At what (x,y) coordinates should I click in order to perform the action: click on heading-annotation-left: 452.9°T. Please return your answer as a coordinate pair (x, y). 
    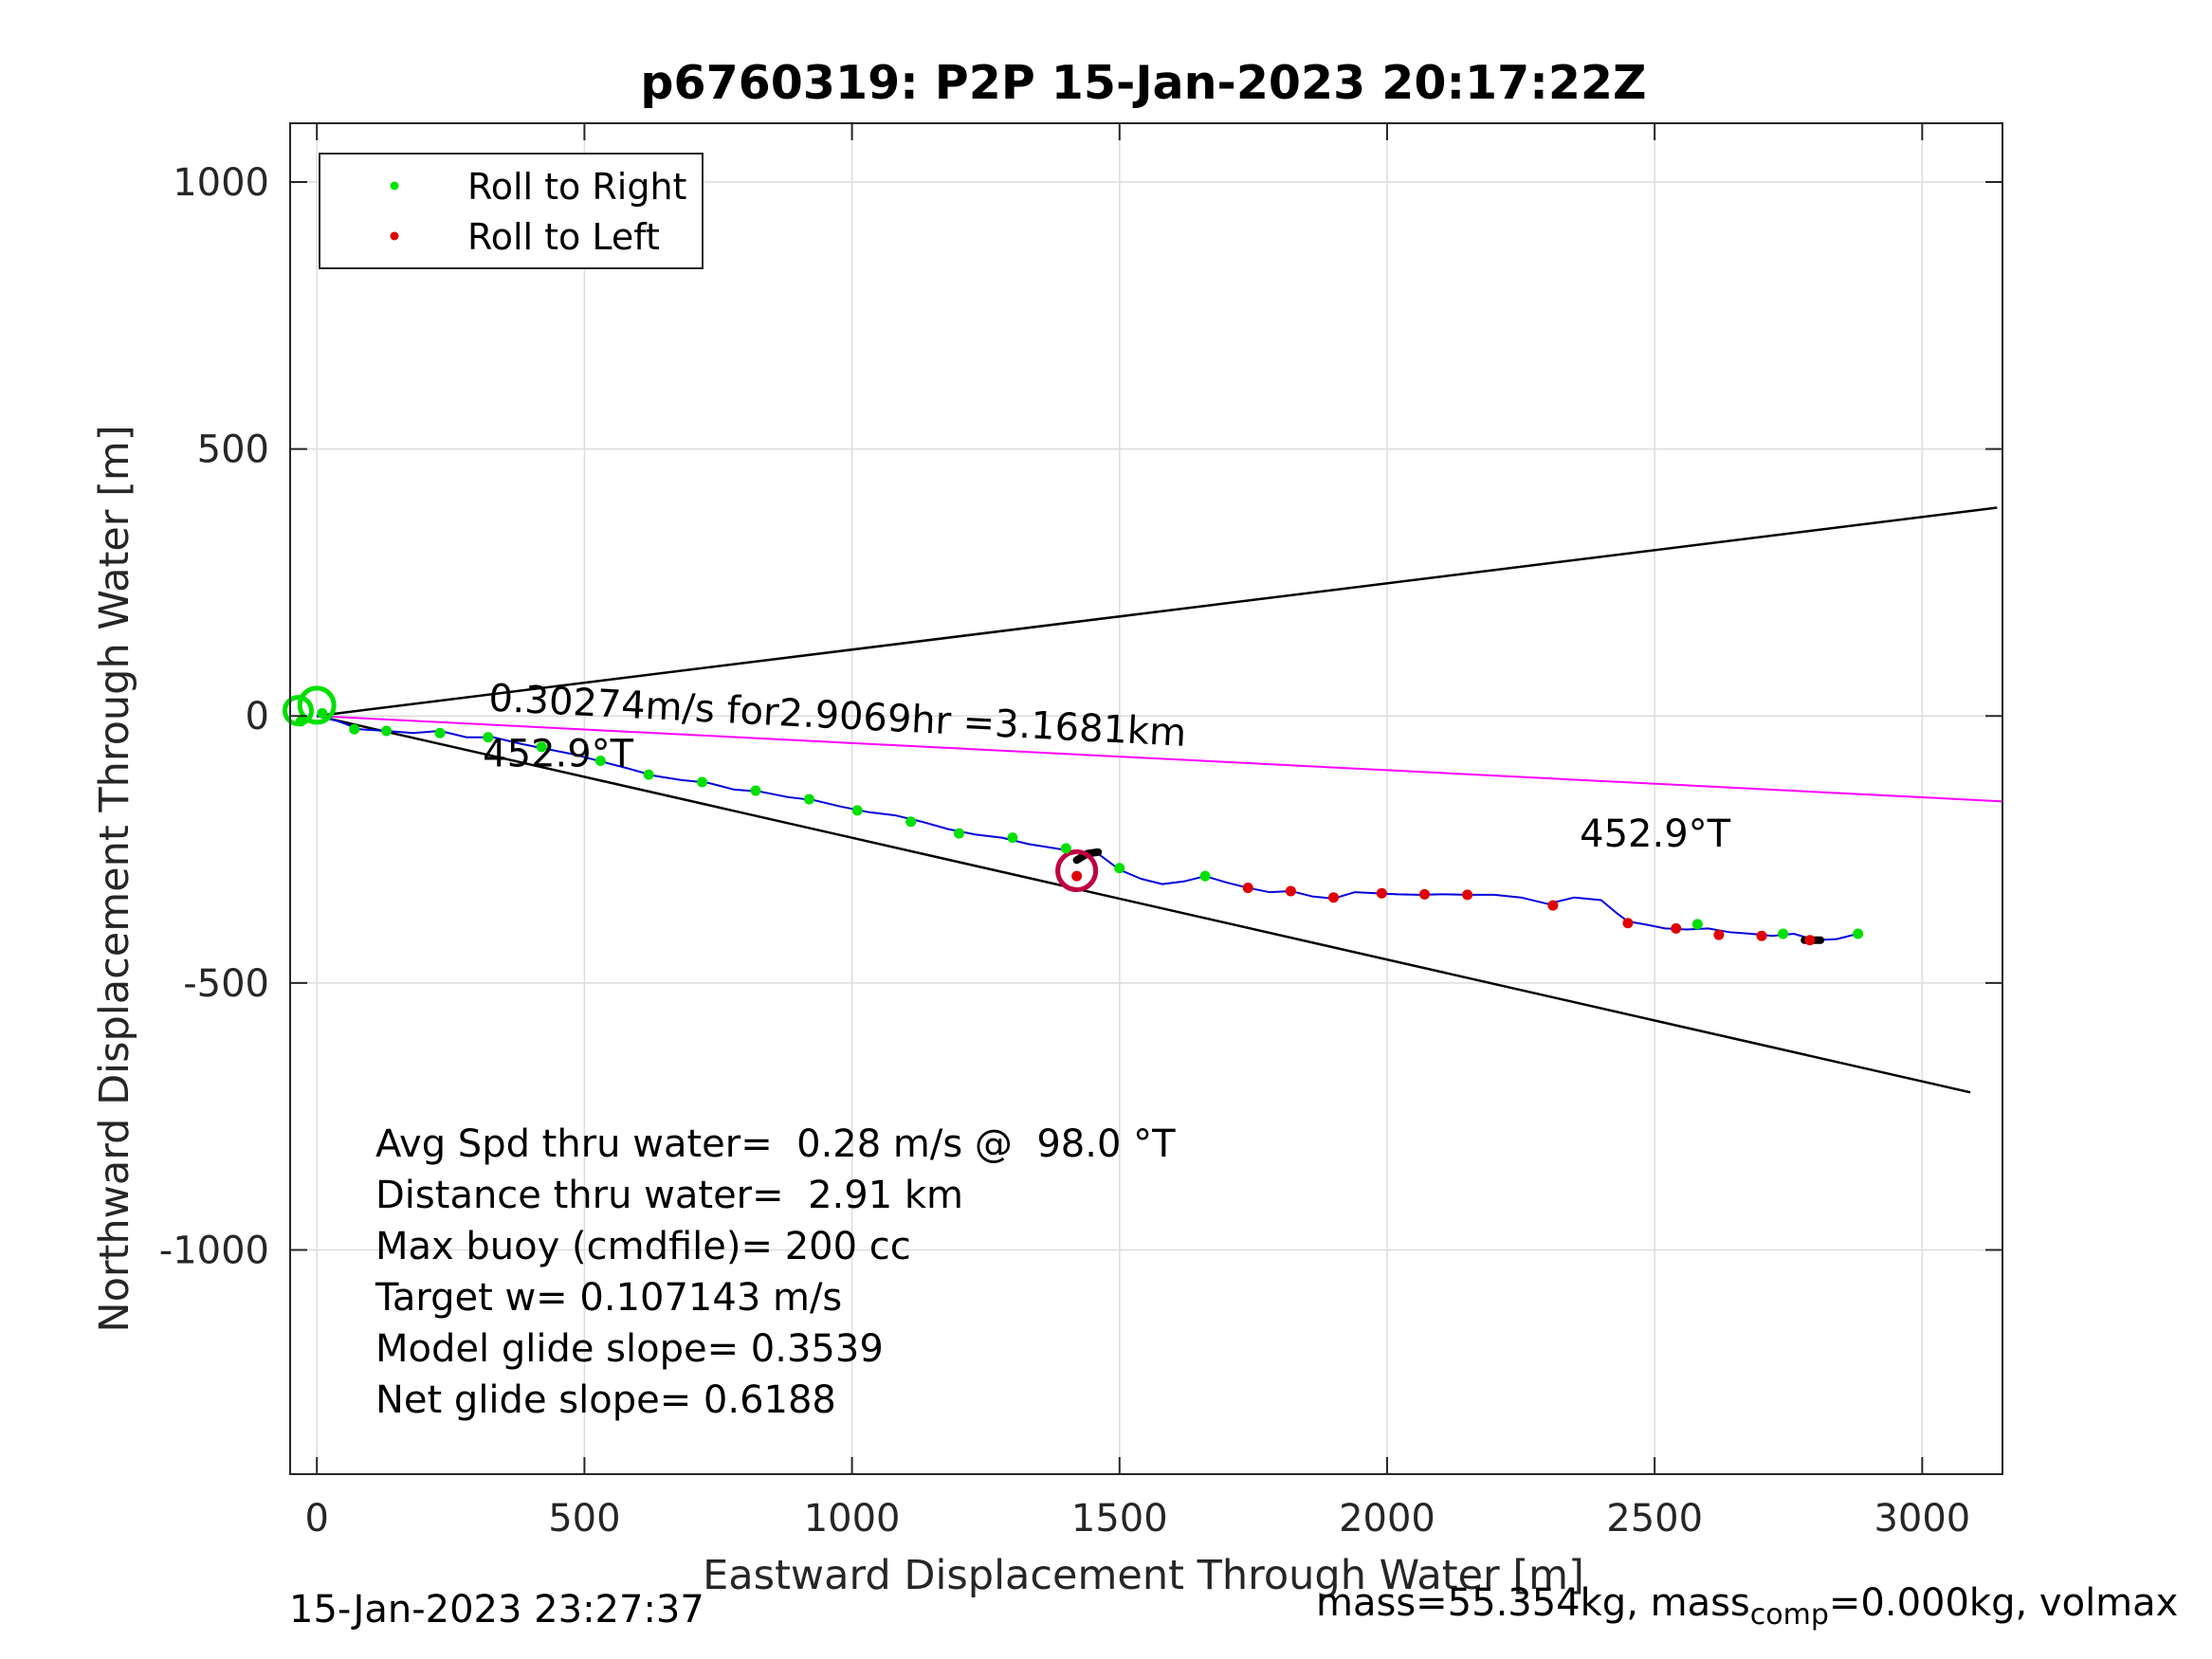
    Looking at the image, I should click on (558, 754).